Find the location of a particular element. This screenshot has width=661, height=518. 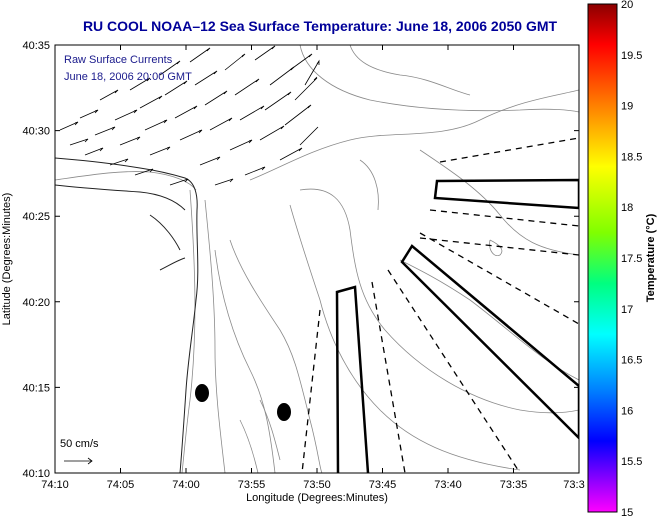

colorbar-tick: 18.5 is located at coordinates (631, 157).